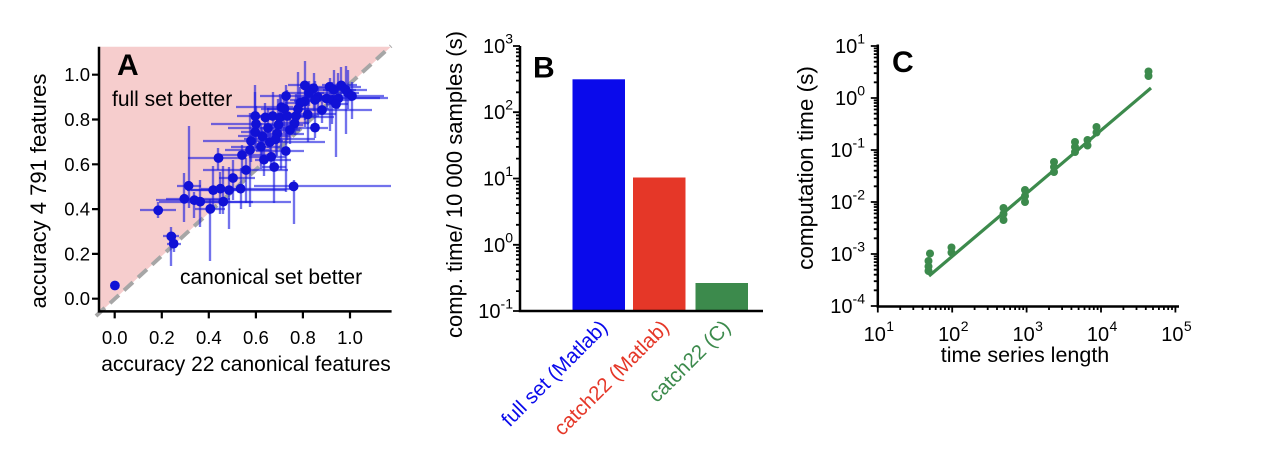 The height and width of the screenshot is (465, 1268). I want to click on svg-text: 5, so click(1188, 326).